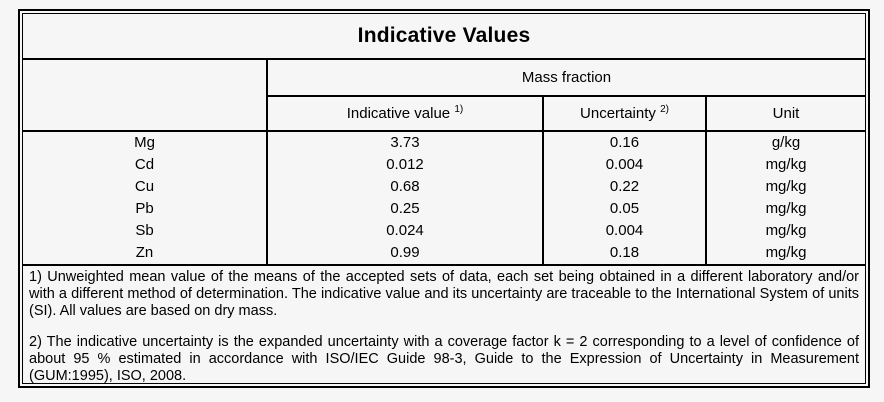  Describe the element at coordinates (145, 165) in the screenshot. I see `element-cell: Cd` at that location.